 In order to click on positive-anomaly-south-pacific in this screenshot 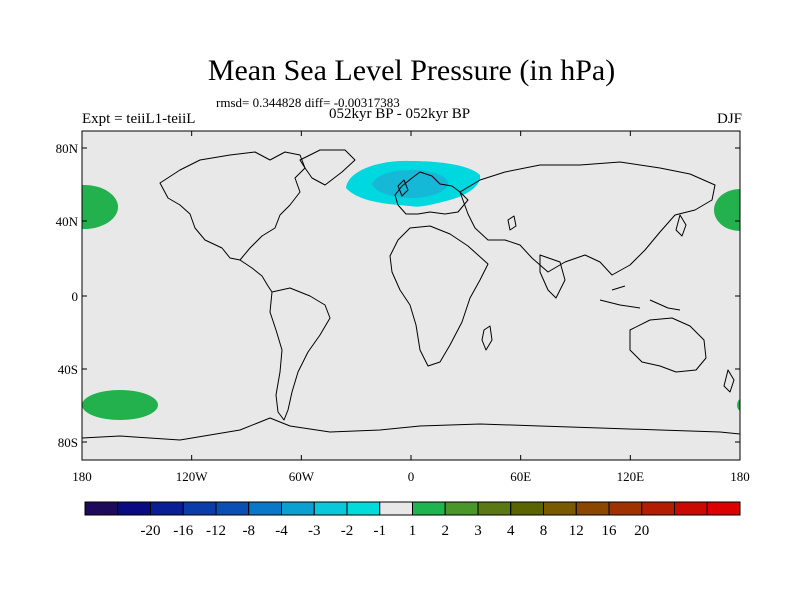, I will do `click(120, 405)`.